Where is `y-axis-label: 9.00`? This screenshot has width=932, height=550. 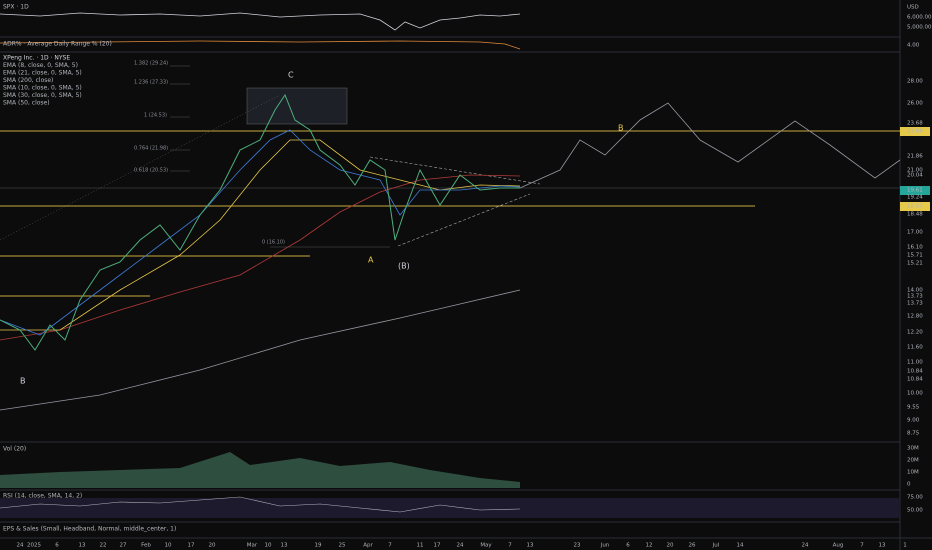
y-axis-label: 9.00 is located at coordinates (913, 421).